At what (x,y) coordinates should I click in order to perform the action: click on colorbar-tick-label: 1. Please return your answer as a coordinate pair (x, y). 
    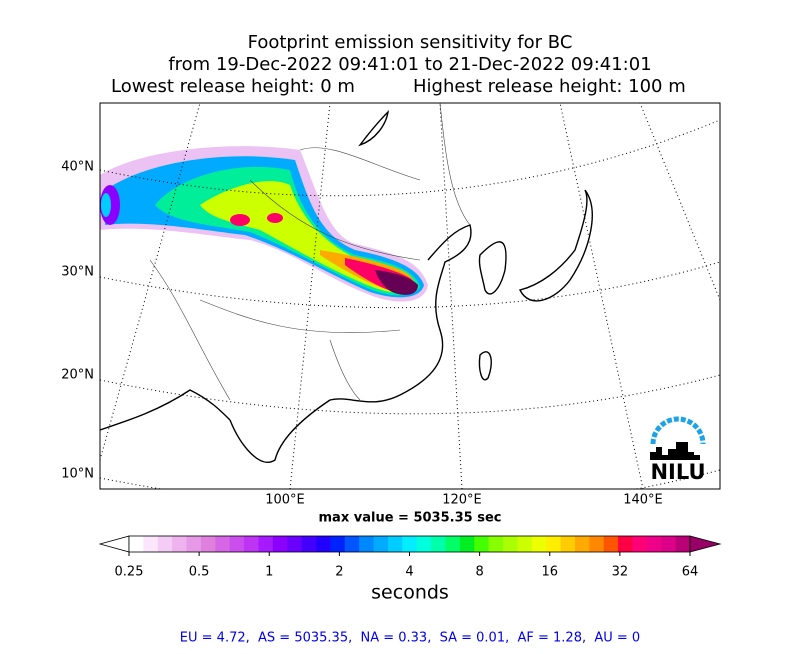
    Looking at the image, I should click on (269, 572).